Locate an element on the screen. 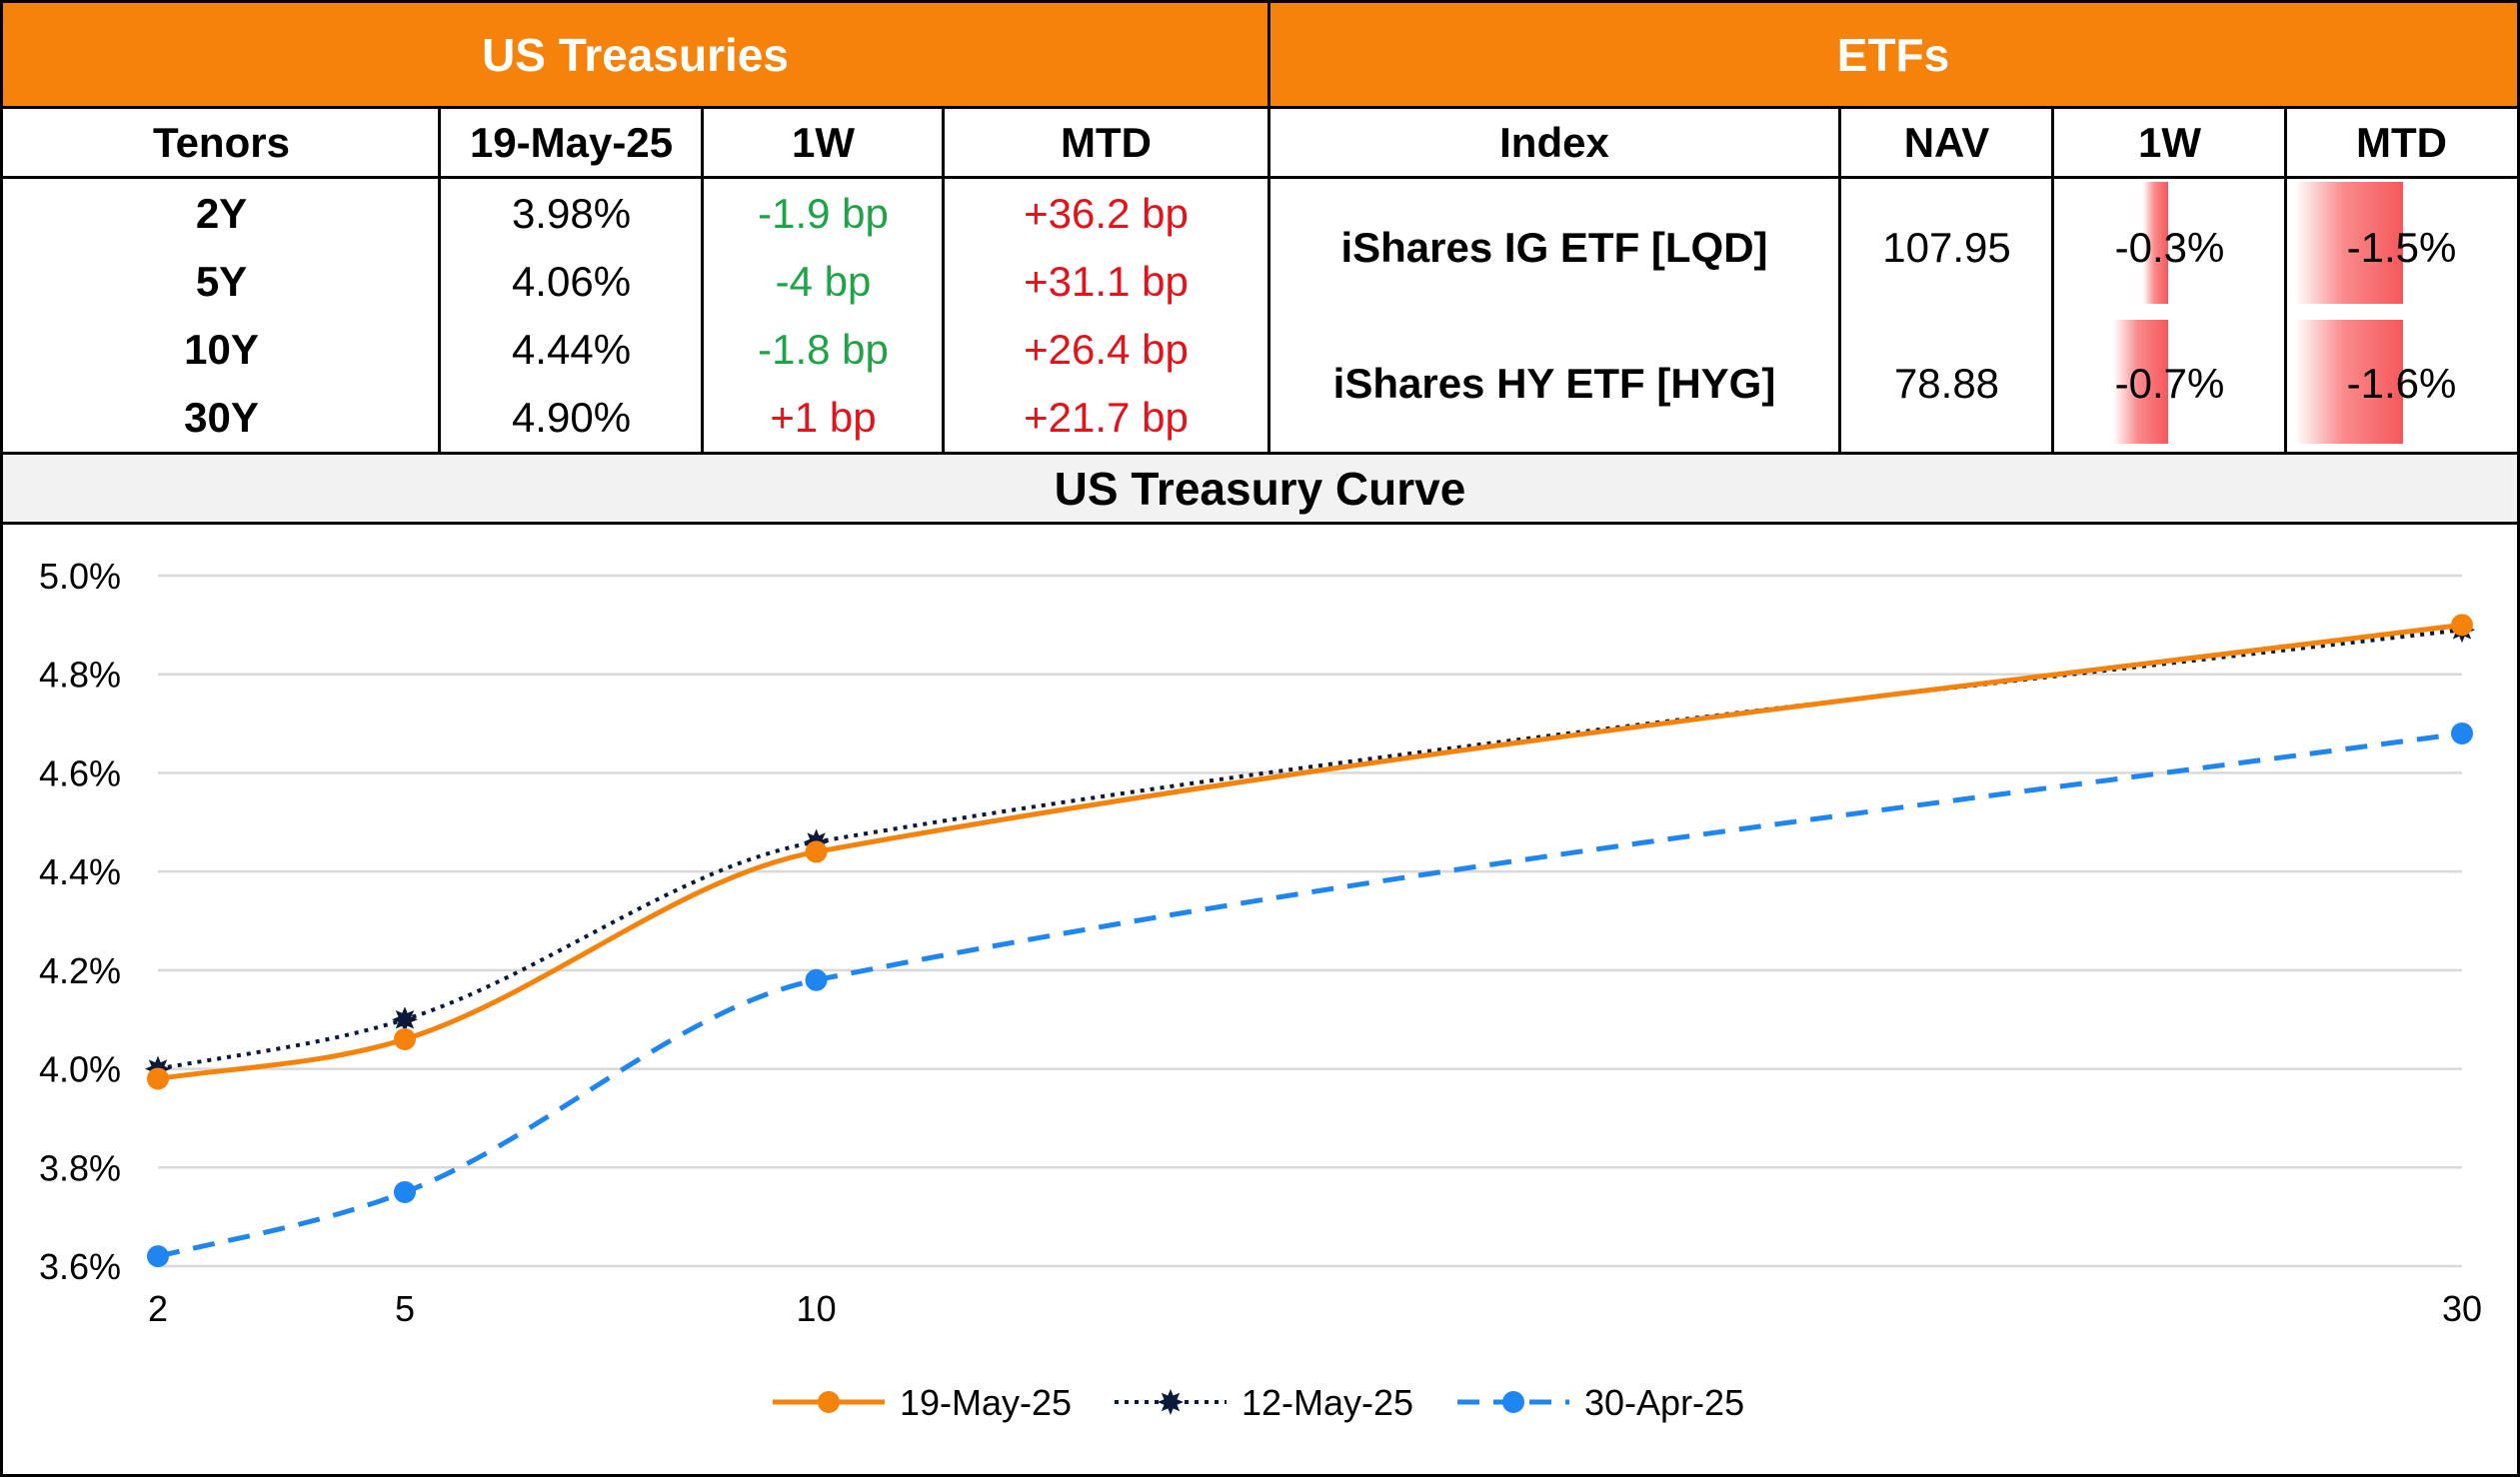  change-mtd-cell: +26.4 bp is located at coordinates (1106, 349).